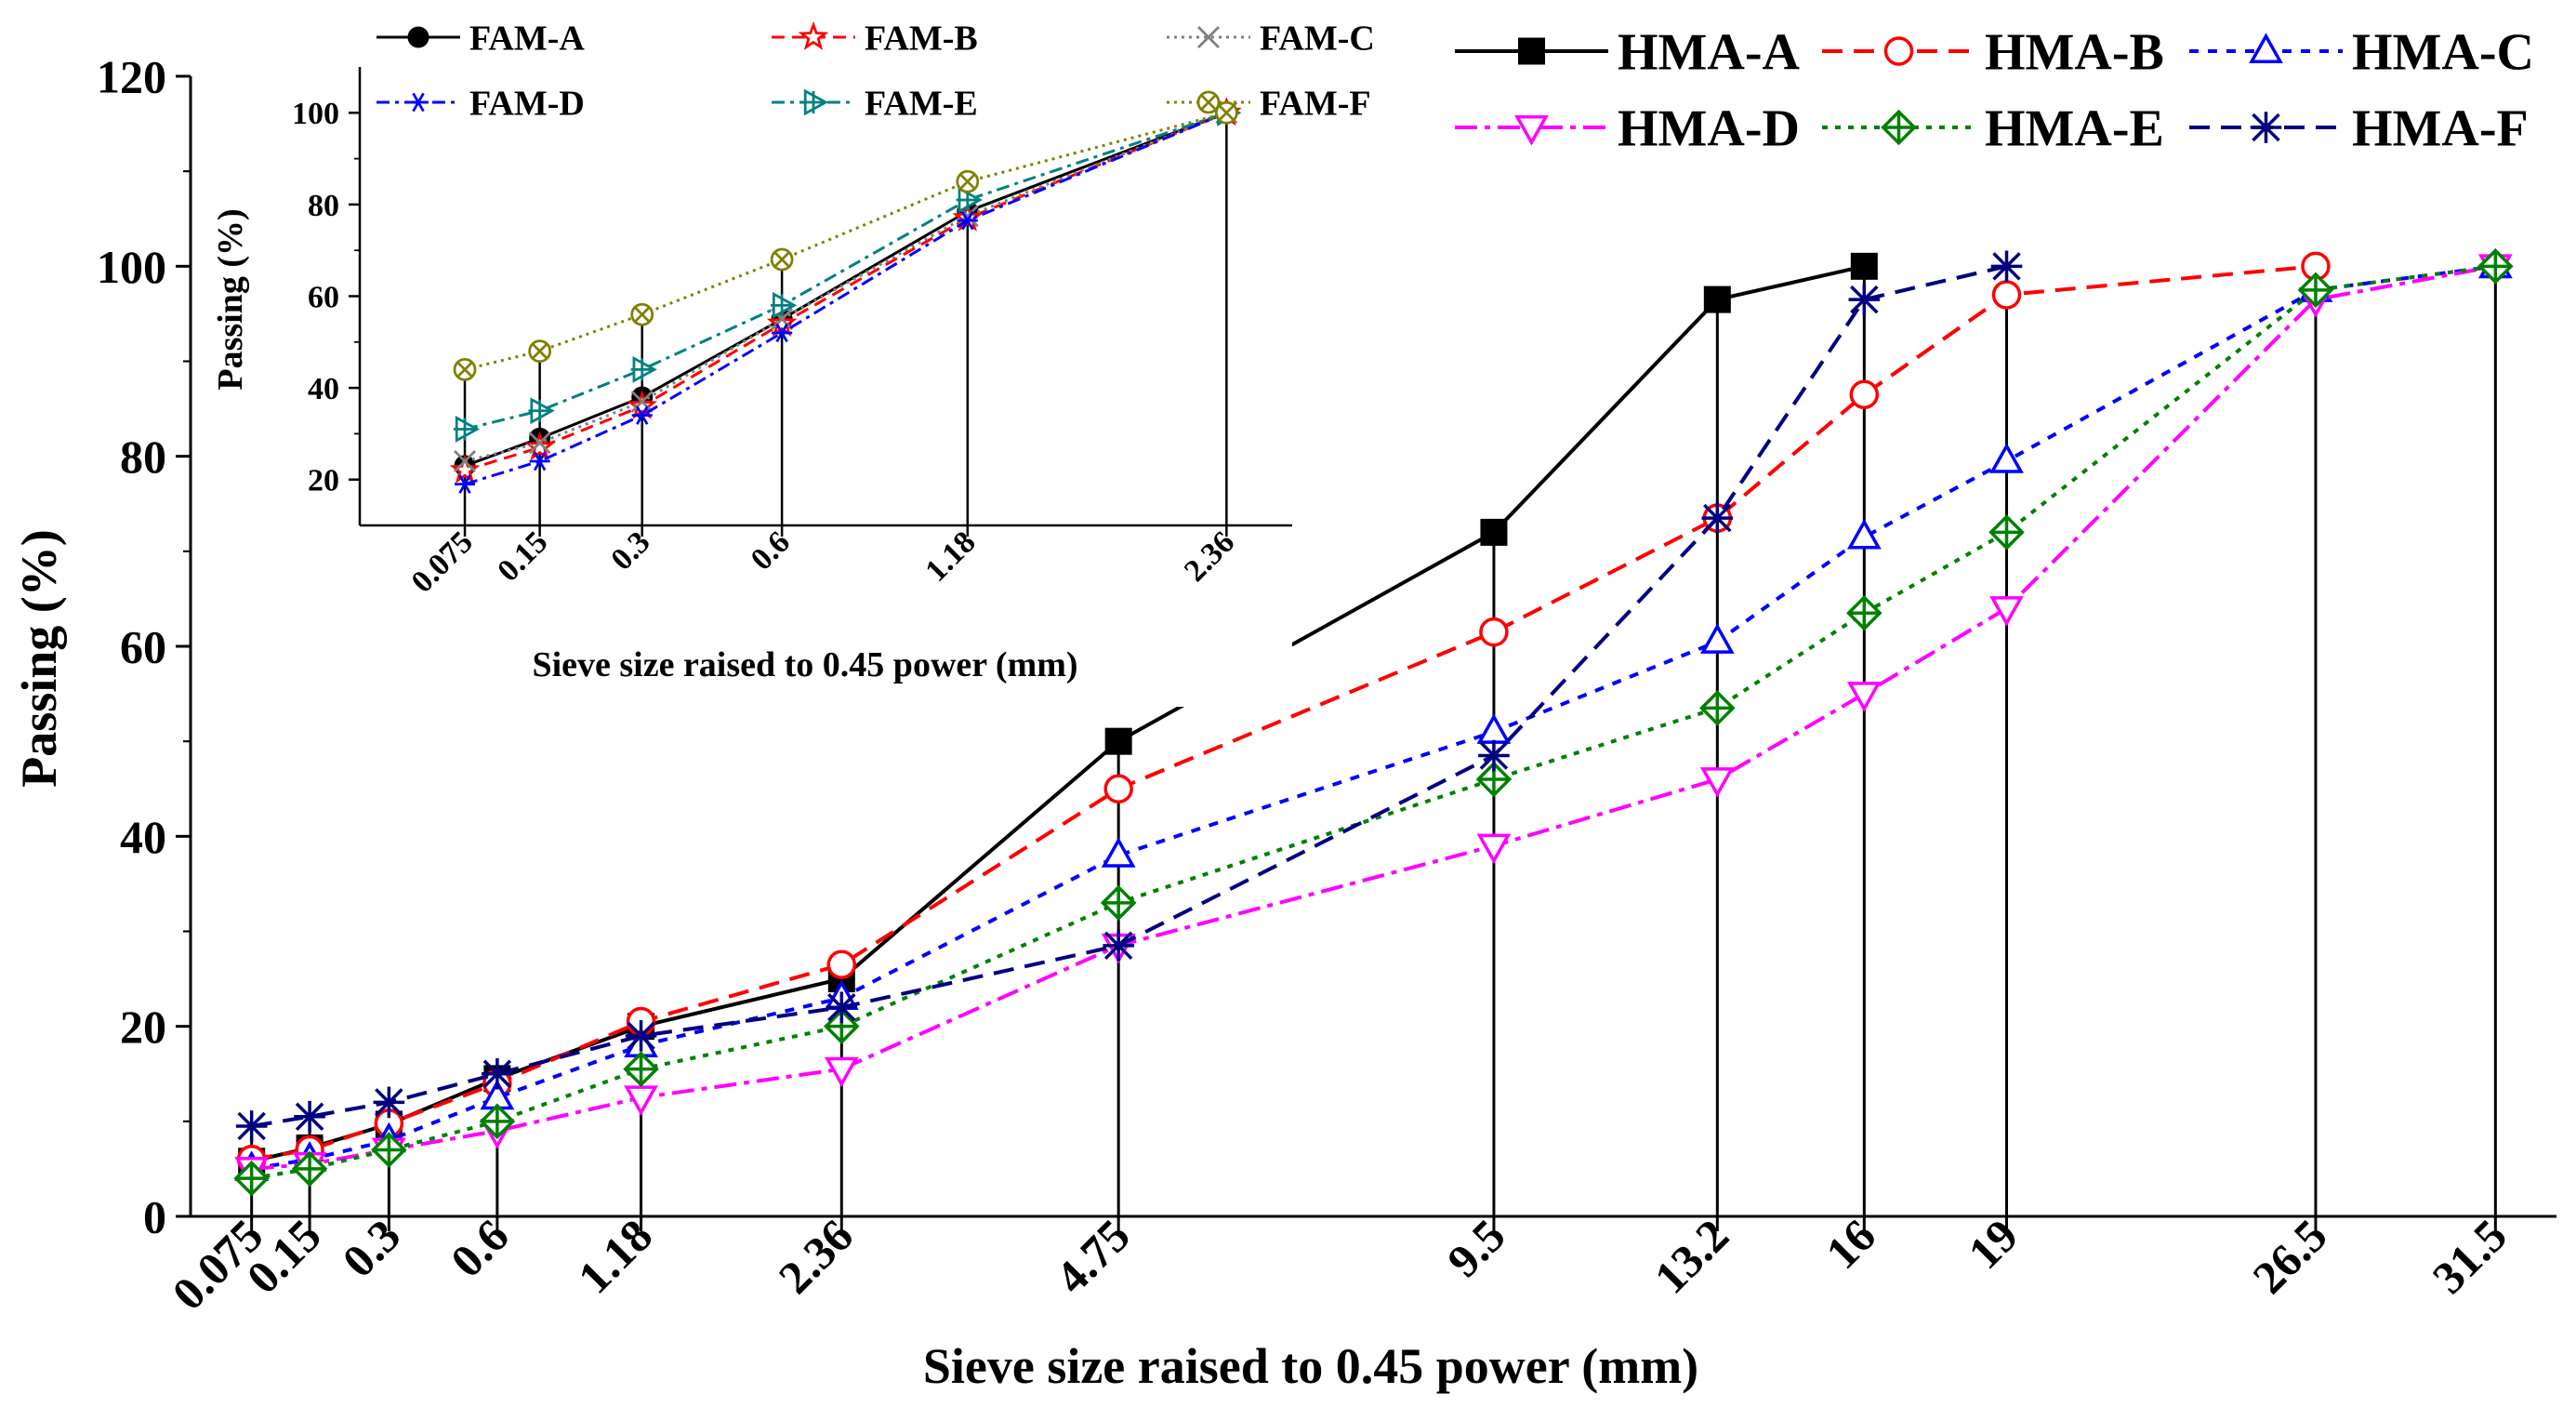  Describe the element at coordinates (1994, 91) in the screenshot. I see `main-legend: HMA-A HMA-B HMA-C HMA-D HMA-E HMA-F` at that location.